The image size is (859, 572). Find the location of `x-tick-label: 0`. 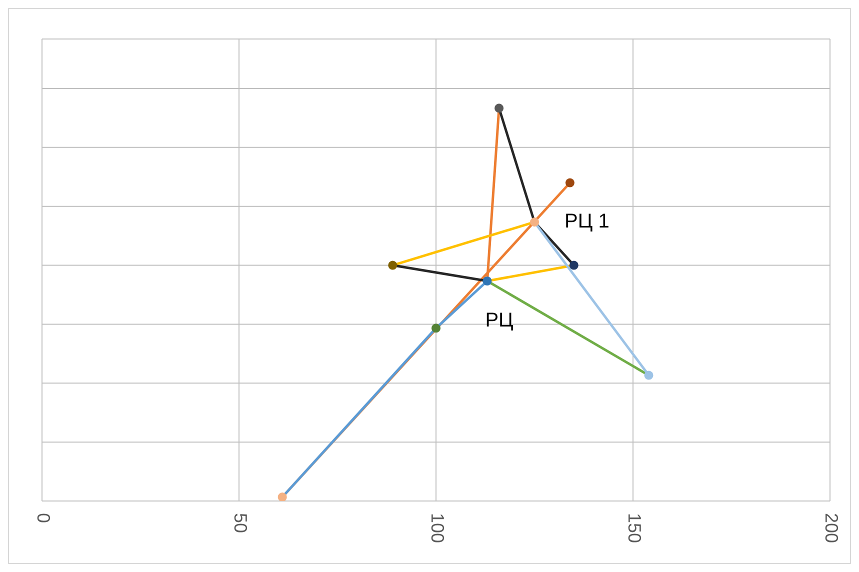

x-tick-label: 0 is located at coordinates (43, 518).